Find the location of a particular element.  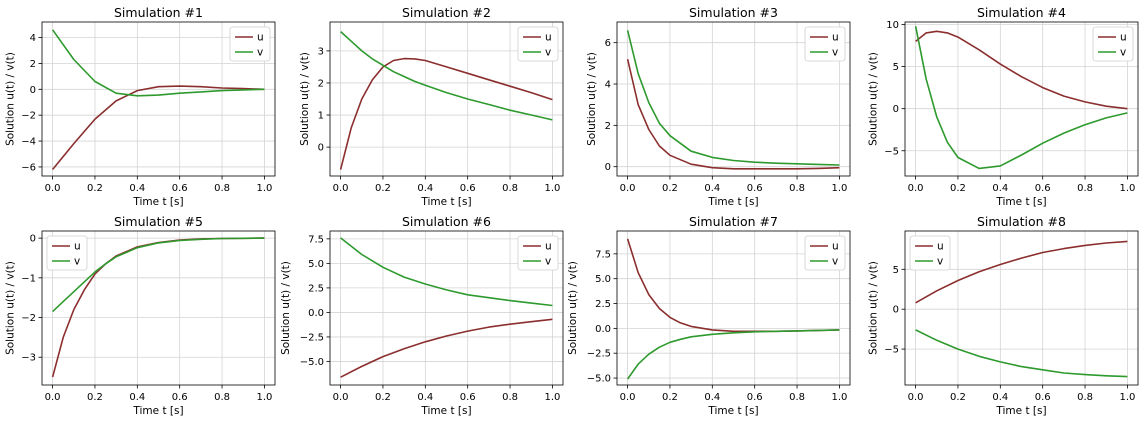

y-tick-label: 5 is located at coordinates (896, 270).